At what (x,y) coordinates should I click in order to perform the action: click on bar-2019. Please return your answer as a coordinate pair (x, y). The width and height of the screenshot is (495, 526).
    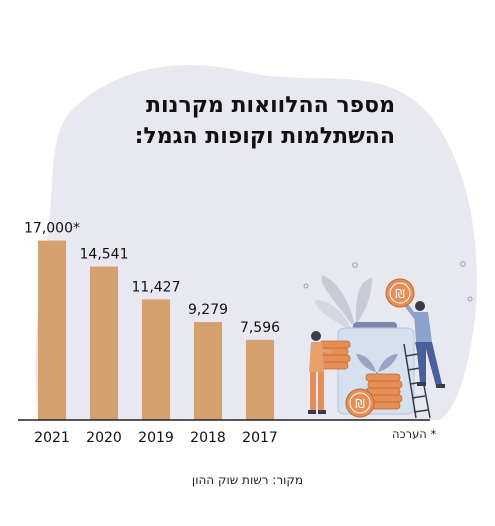
    Looking at the image, I should click on (156, 359).